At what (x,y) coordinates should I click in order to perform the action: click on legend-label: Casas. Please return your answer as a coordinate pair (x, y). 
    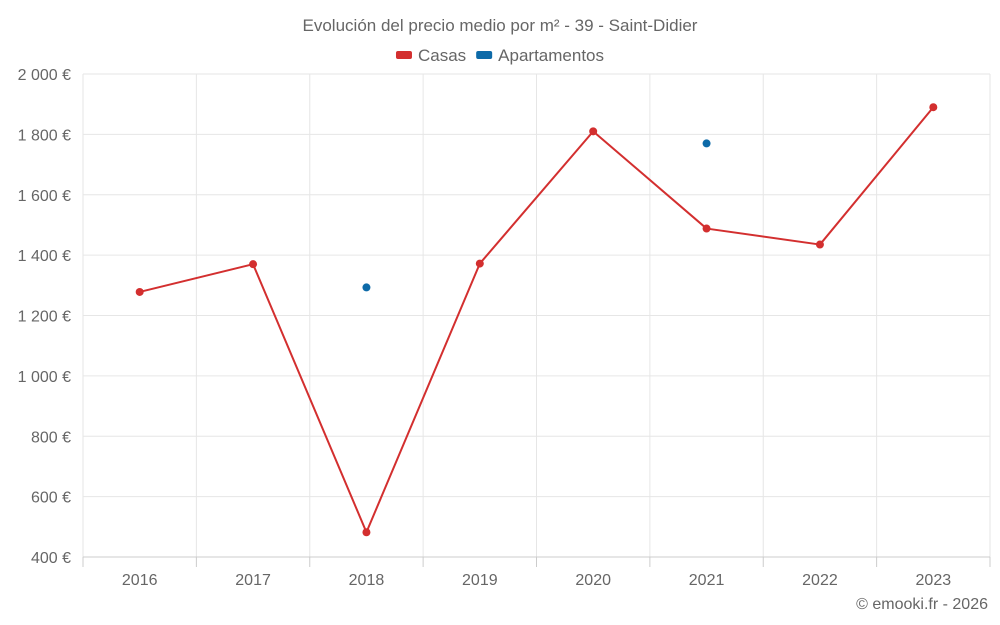
    Looking at the image, I should click on (442, 55).